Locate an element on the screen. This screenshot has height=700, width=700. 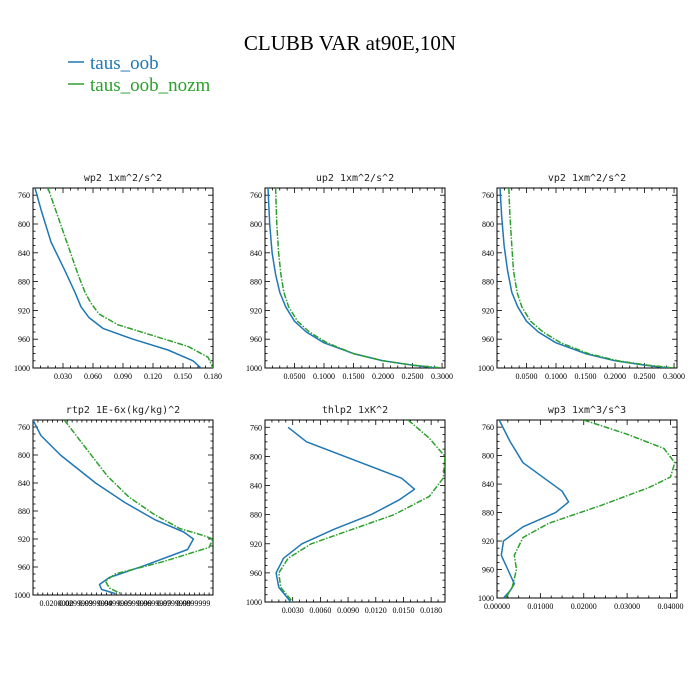
x-tick-label: 0.150 is located at coordinates (183, 376).